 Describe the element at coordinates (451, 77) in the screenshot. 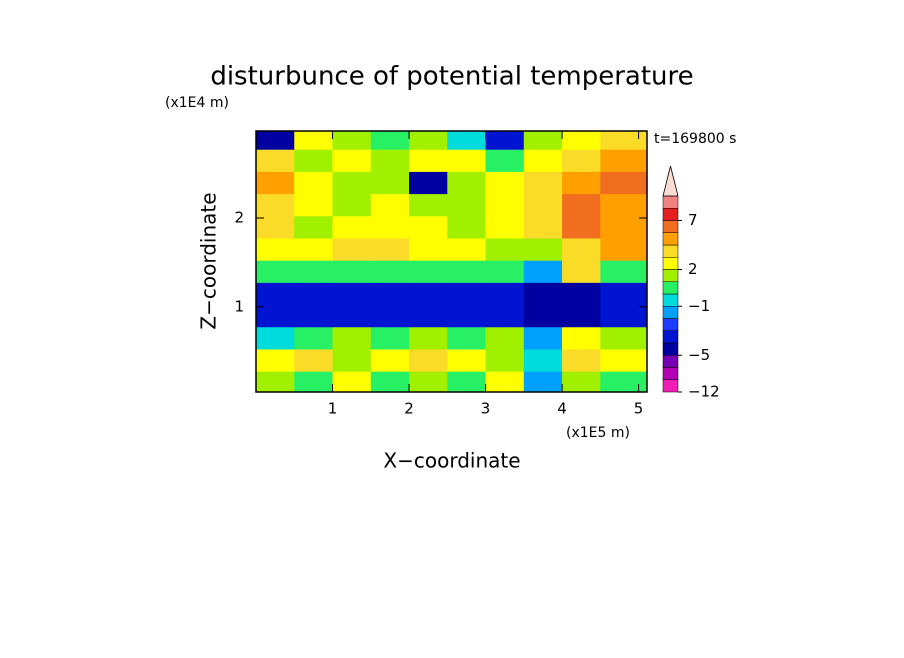

I see `chart-title: disturbunce of potential temperature` at that location.